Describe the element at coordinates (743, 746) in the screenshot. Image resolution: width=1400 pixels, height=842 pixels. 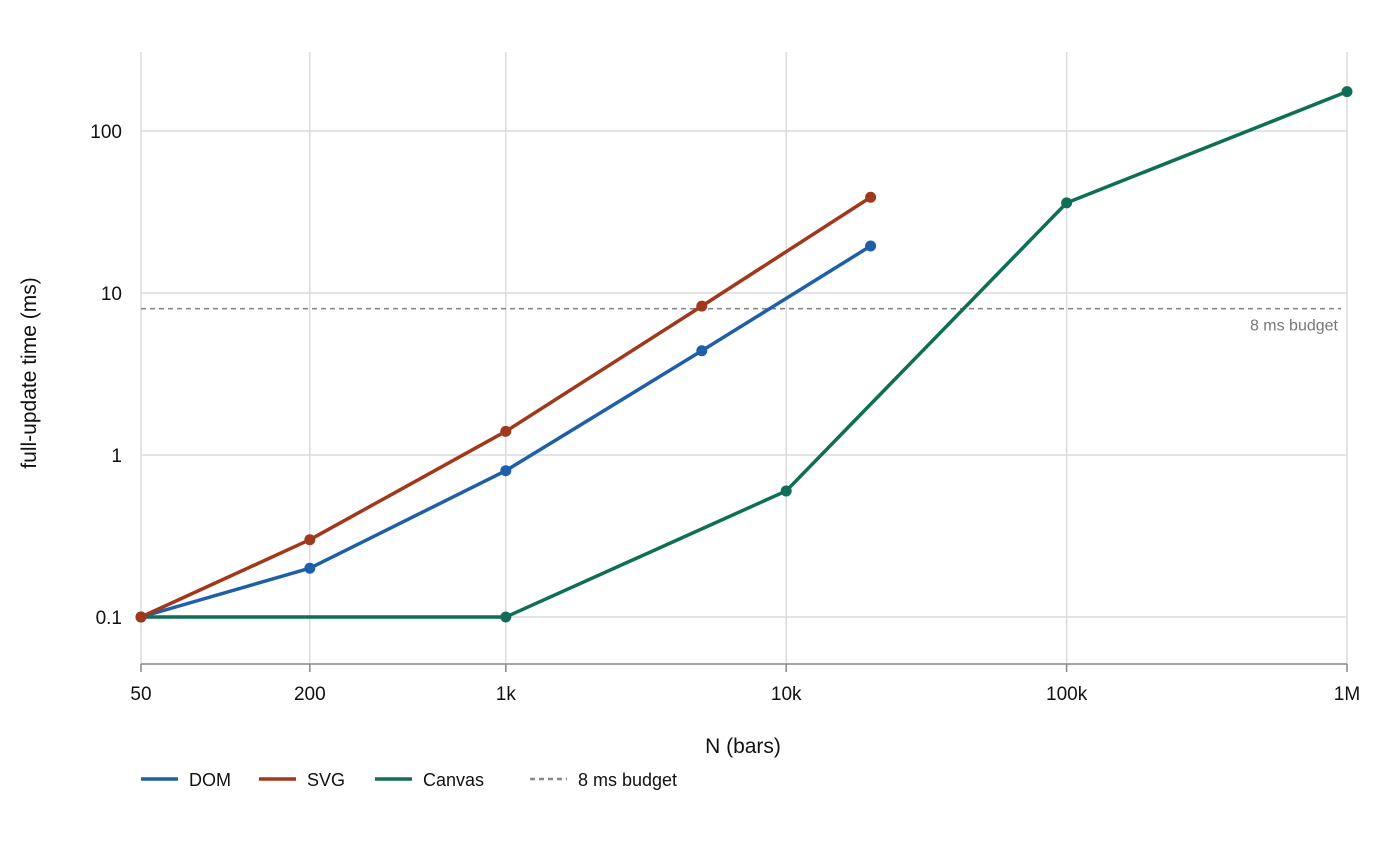
I see `x-axis-title: N (bars)` at that location.